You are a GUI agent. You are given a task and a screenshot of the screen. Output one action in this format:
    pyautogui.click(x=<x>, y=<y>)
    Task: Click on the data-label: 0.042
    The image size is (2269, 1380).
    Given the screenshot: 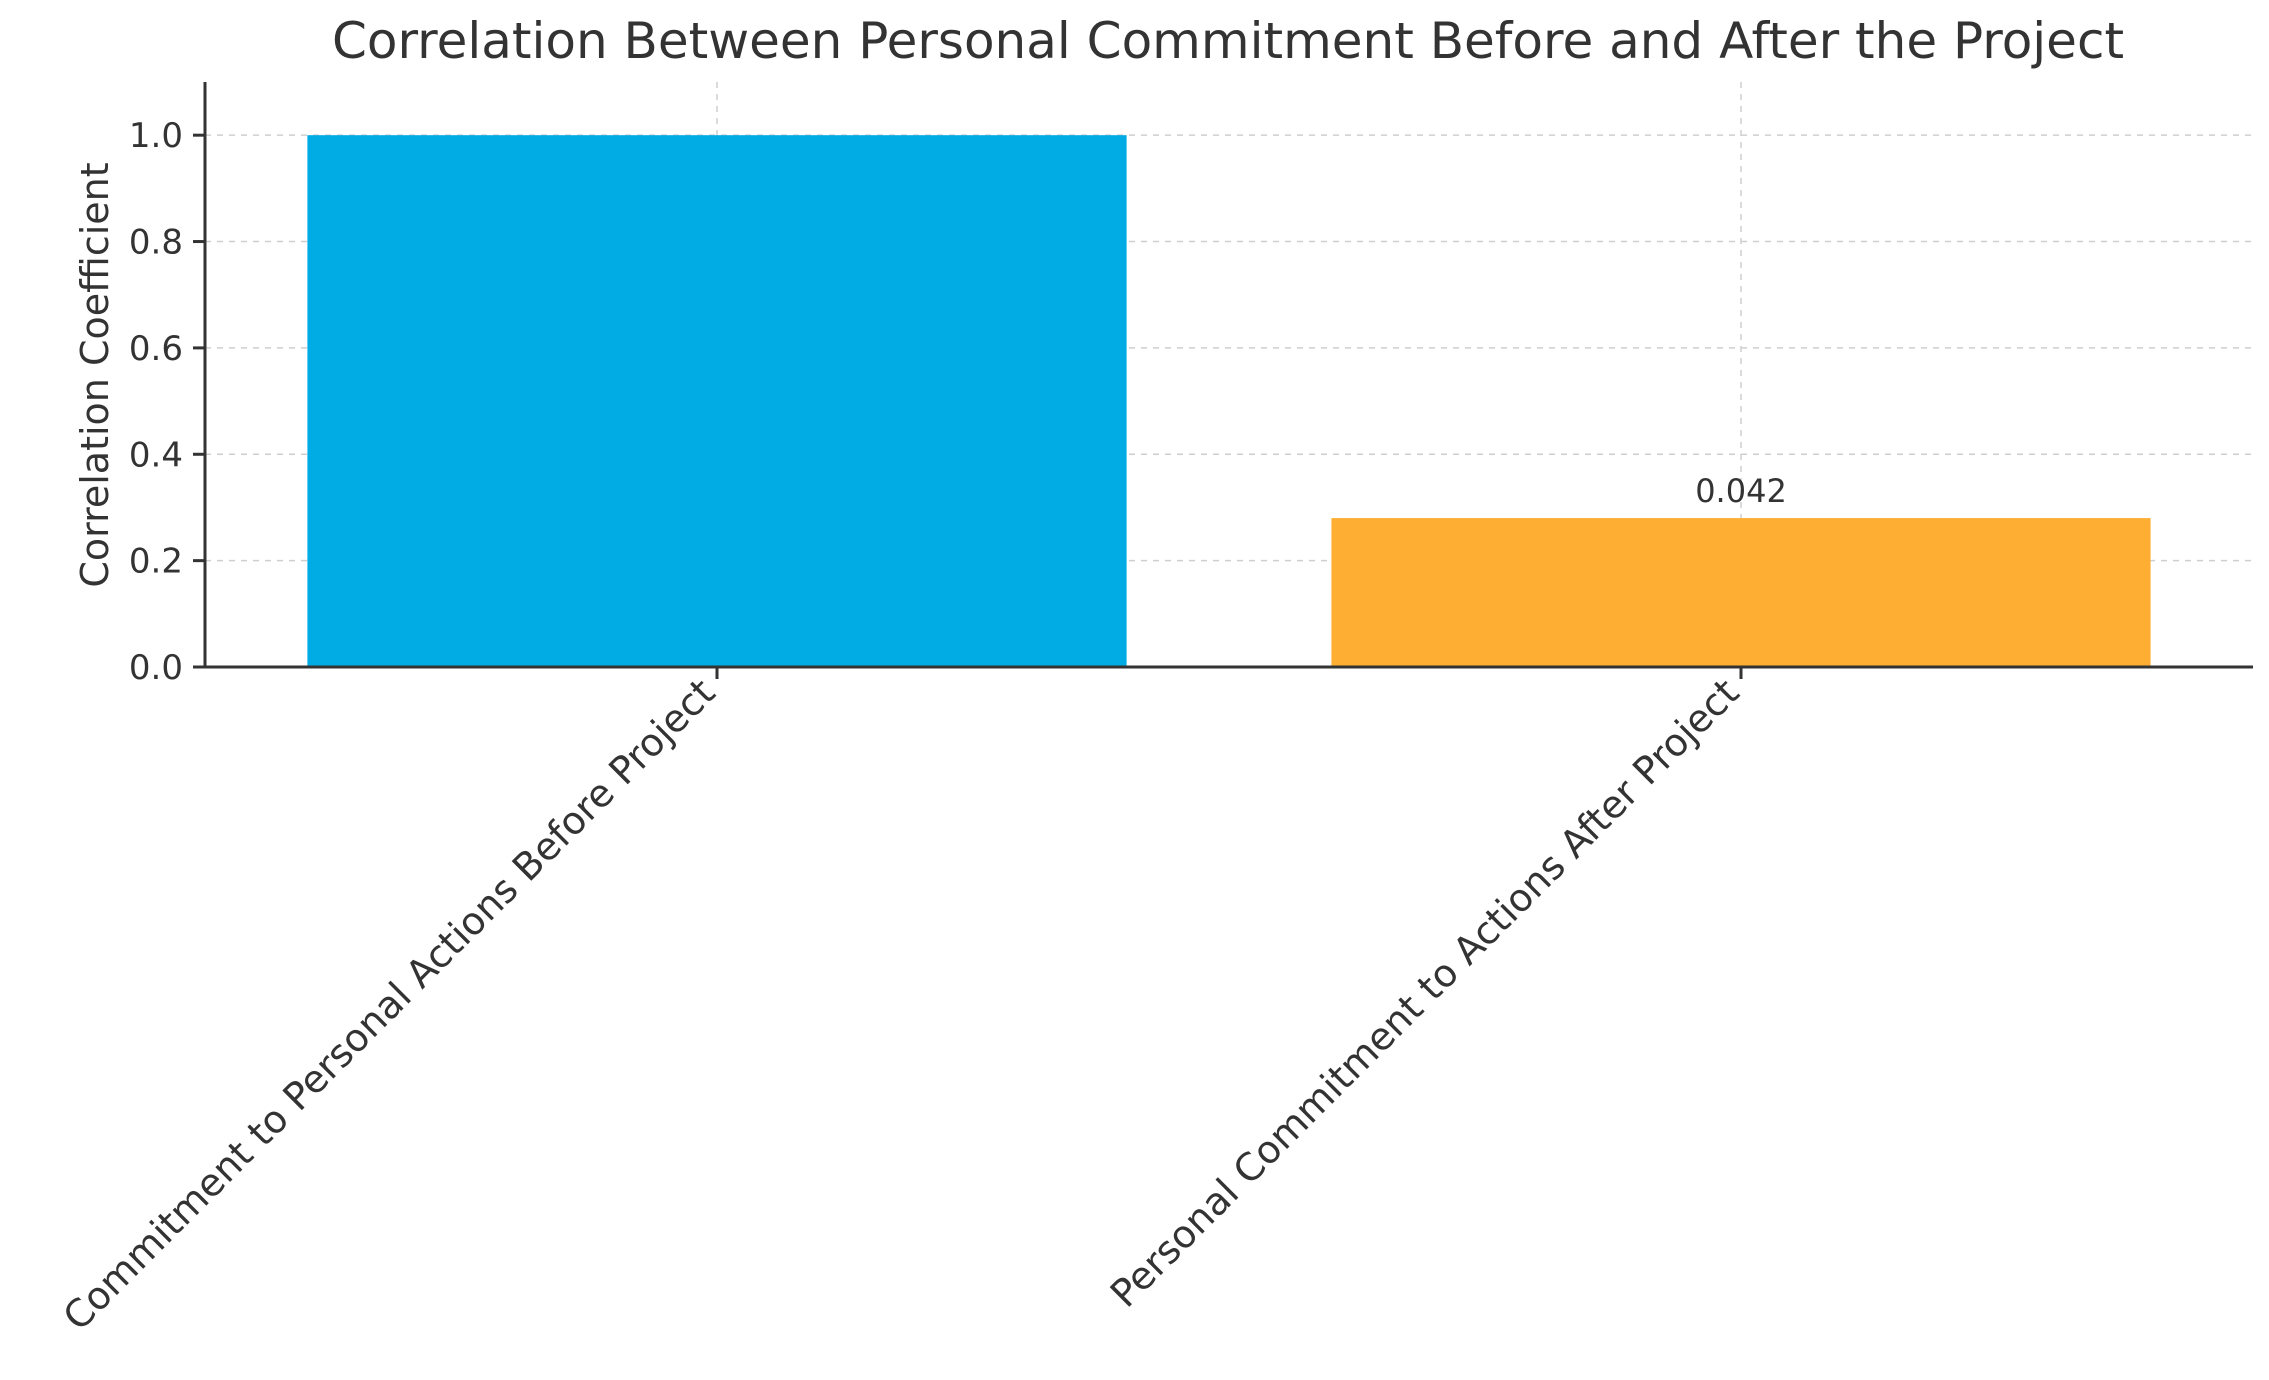 What is the action you would take?
    pyautogui.click(x=1741, y=491)
    